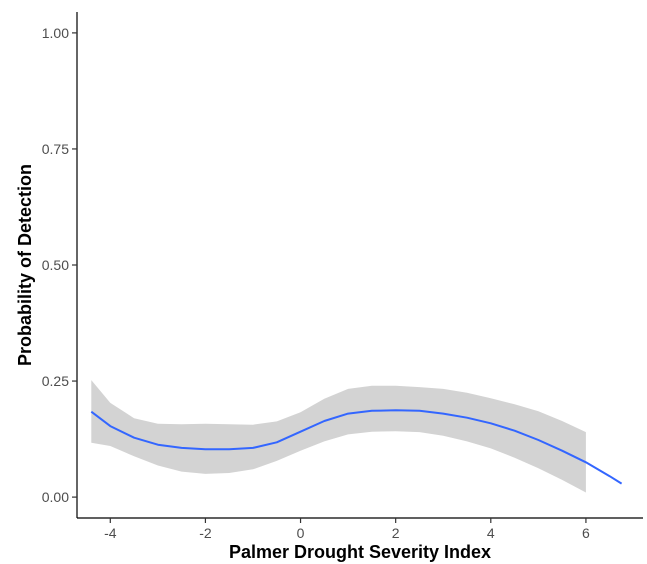 Image resolution: width=647 pixels, height=564 pixels. Describe the element at coordinates (491, 533) in the screenshot. I see `x-tick-label: 4` at that location.